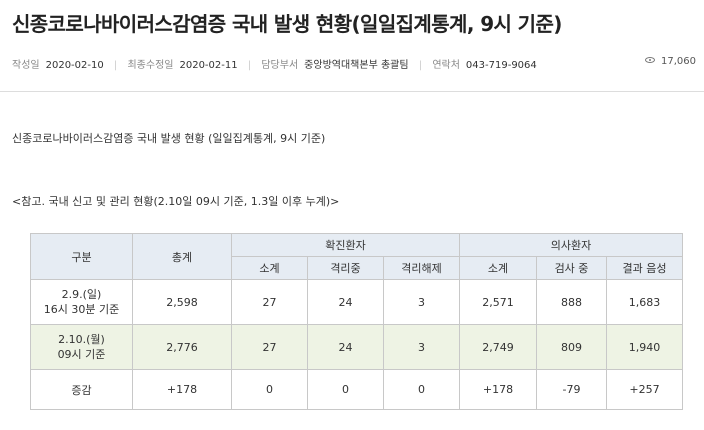  Describe the element at coordinates (269, 268) in the screenshot. I see `header-confirmed-subtotal: 소계` at that location.